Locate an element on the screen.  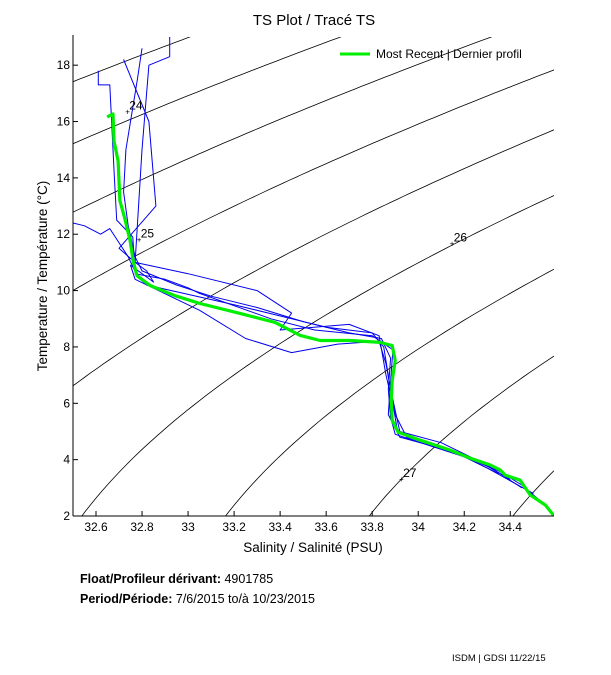
y-tick-label: 4 is located at coordinates (66, 460).